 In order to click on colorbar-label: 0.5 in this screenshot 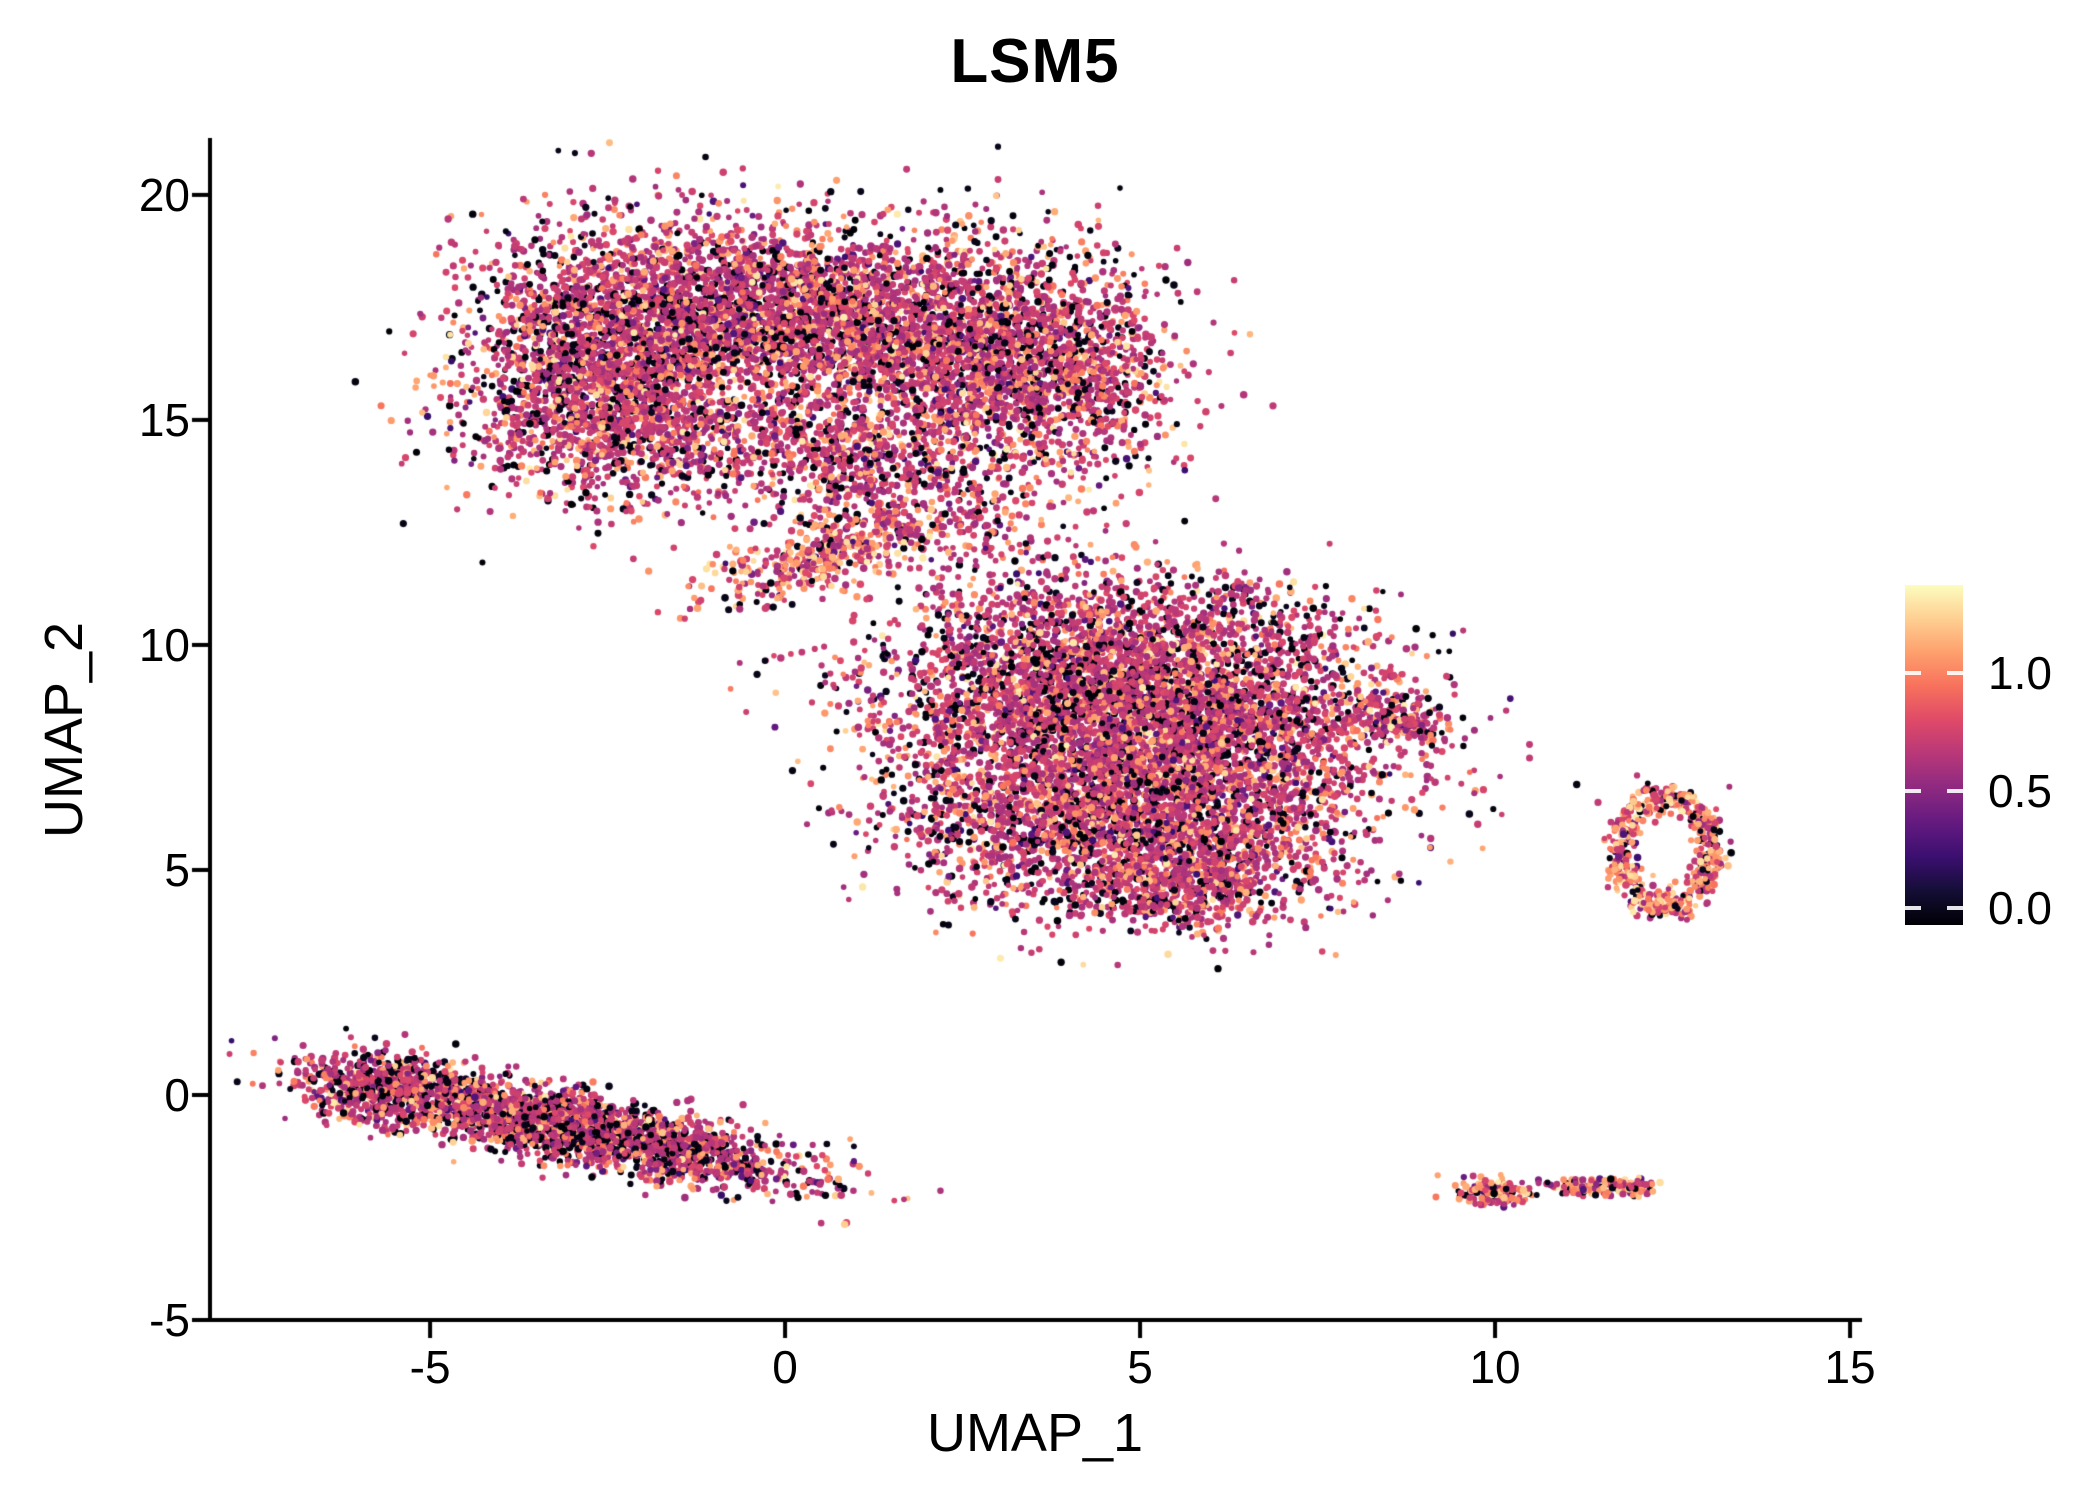, I will do `click(2020, 790)`.